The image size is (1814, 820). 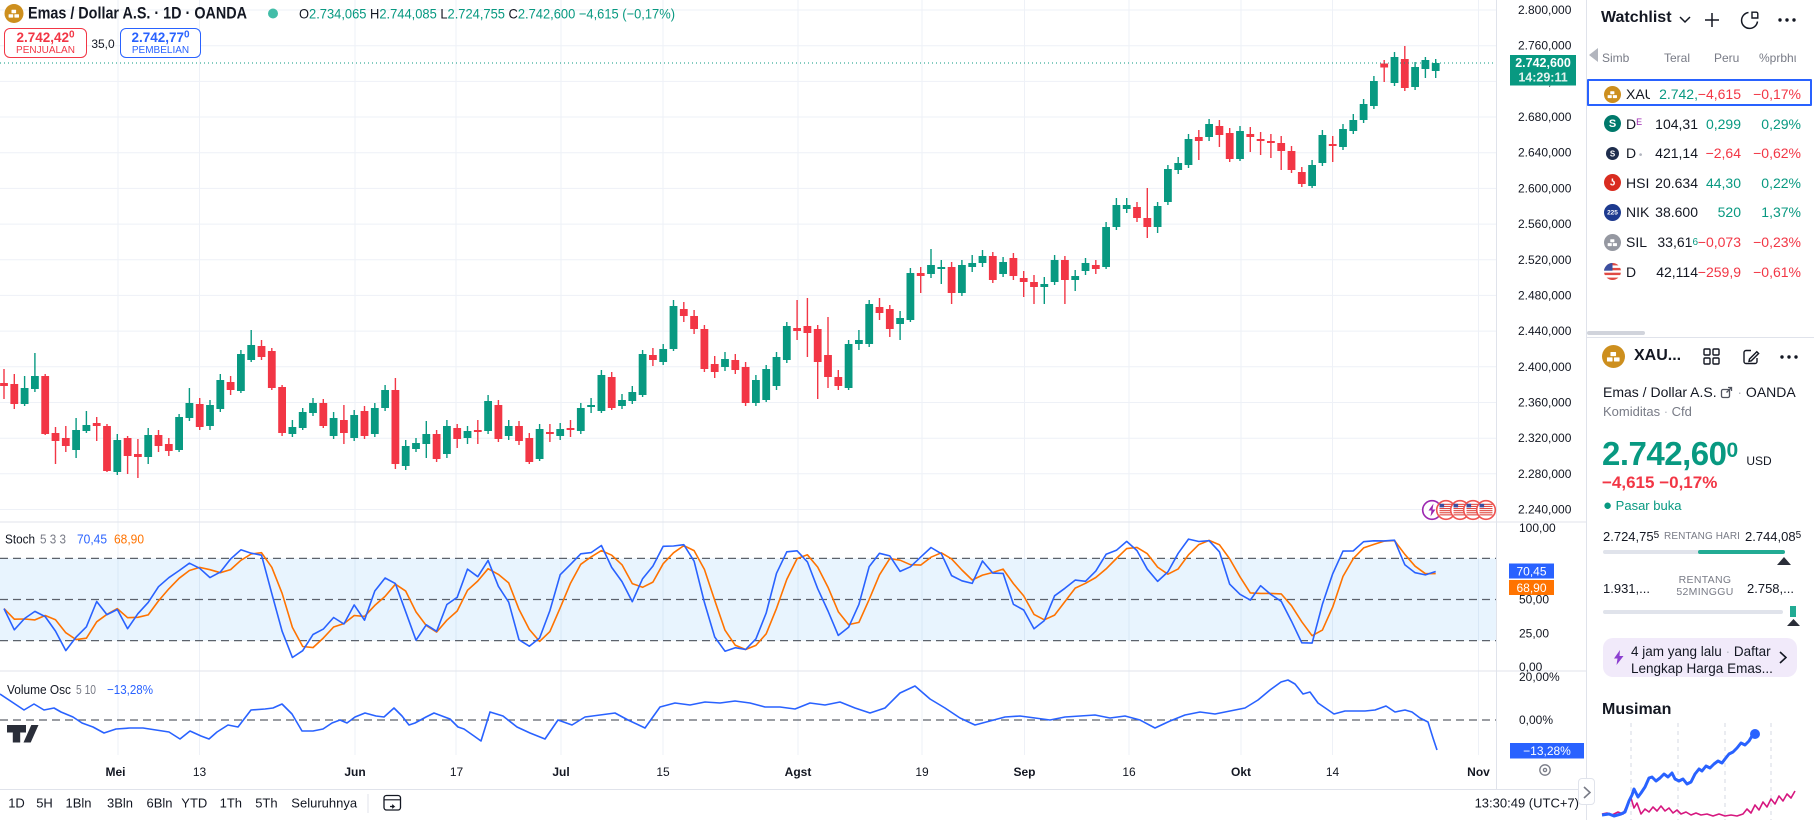 What do you see at coordinates (120, 803) in the screenshot?
I see `svg-text: 3Bln` at bounding box center [120, 803].